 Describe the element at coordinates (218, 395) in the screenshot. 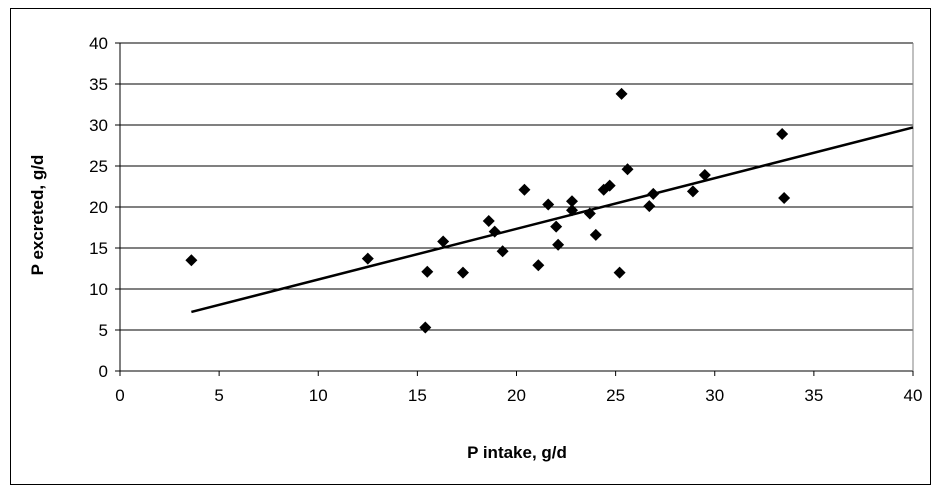

I see `x-tick-label-5: 5` at that location.